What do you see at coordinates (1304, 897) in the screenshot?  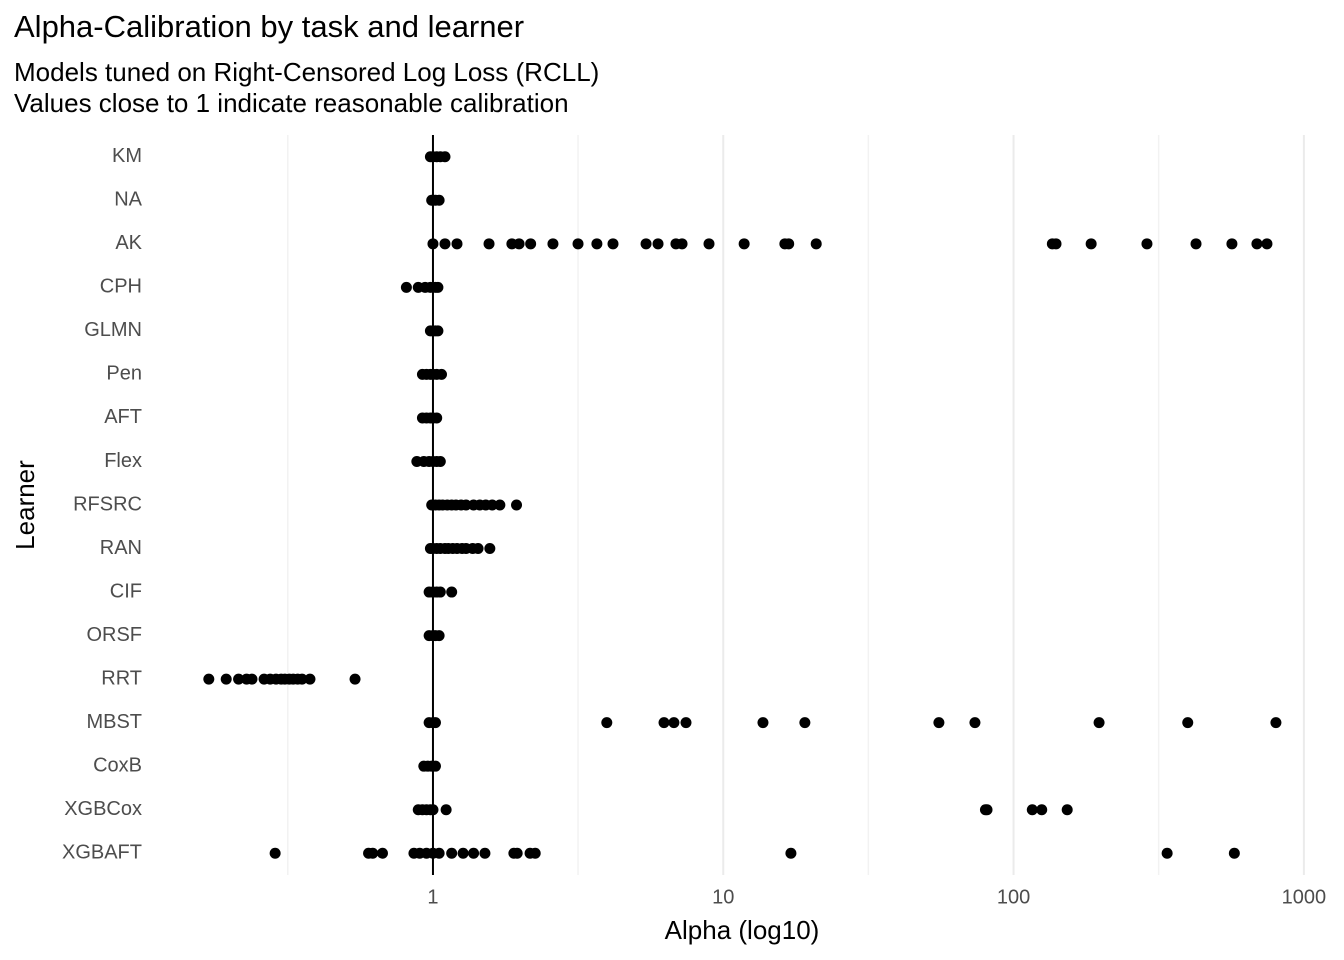 I see `x-tick-label: 1000` at bounding box center [1304, 897].